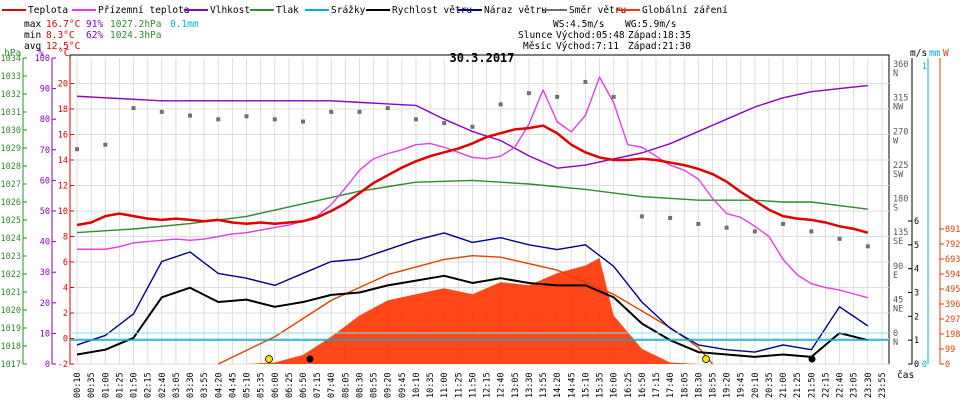 The width and height of the screenshot is (966, 400). I want to click on pressure-tick-label: 1030, so click(11, 131).